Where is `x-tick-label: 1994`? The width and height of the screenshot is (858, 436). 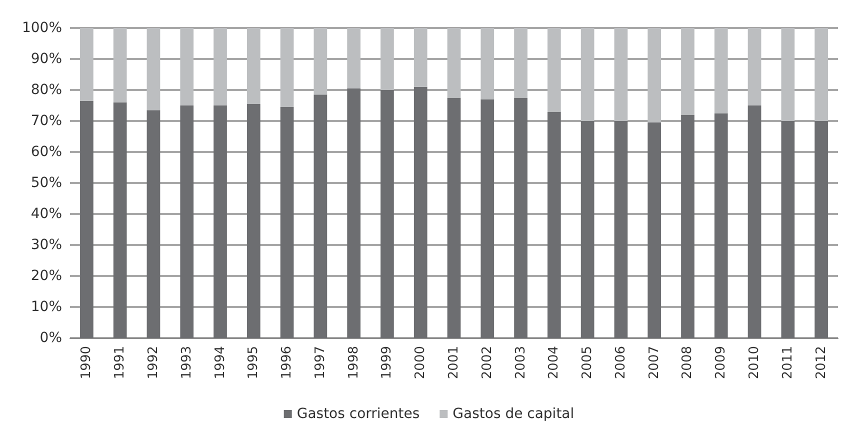 x-tick-label: 1994 is located at coordinates (220, 363).